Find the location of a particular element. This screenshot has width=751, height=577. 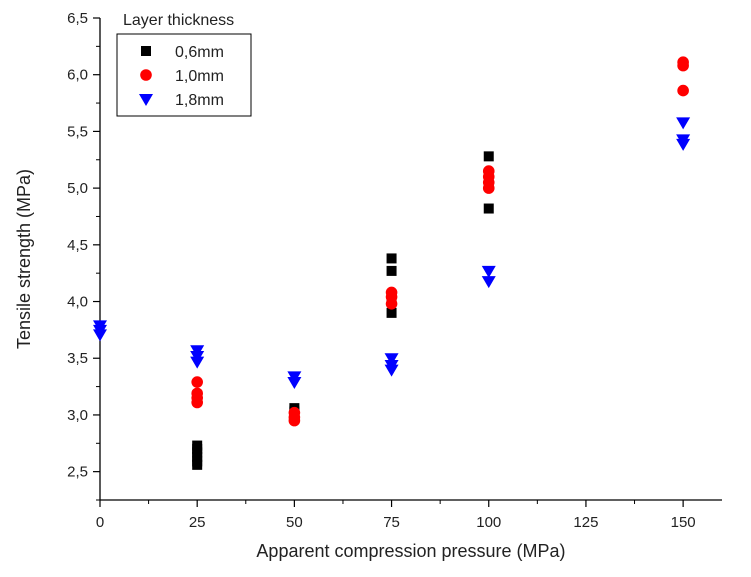

y-tick-label: 3,5 is located at coordinates (77, 358).